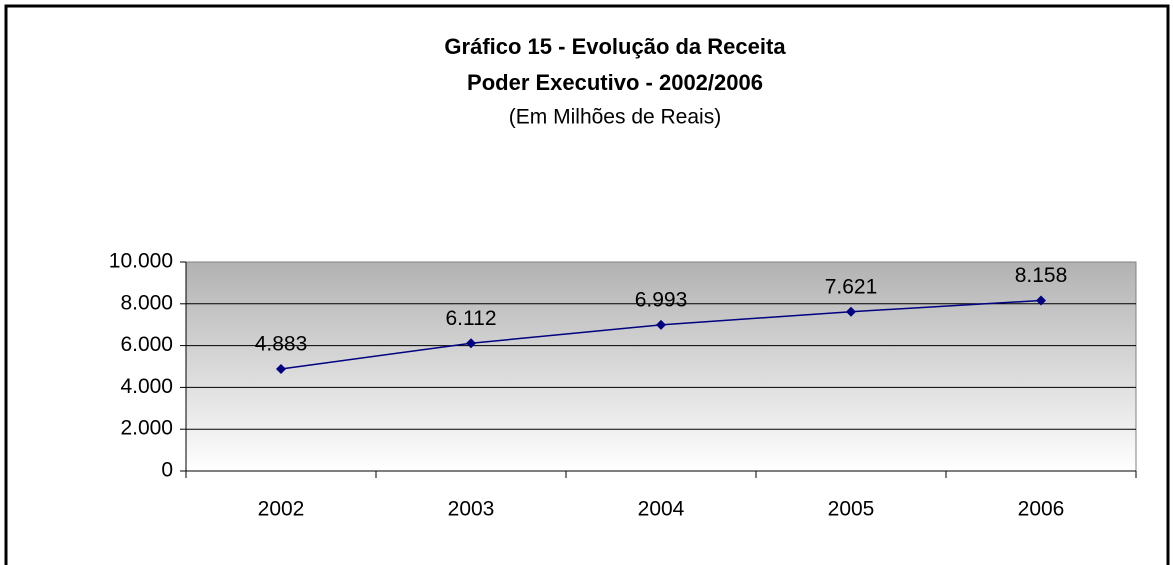 This screenshot has height=565, width=1174. What do you see at coordinates (471, 318) in the screenshot?
I see `data-label: 6.112` at bounding box center [471, 318].